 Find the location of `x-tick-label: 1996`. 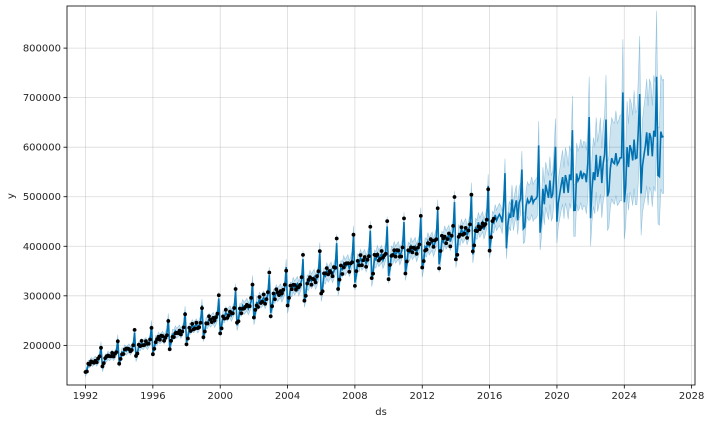

x-tick-label: 1996 is located at coordinates (152, 396).